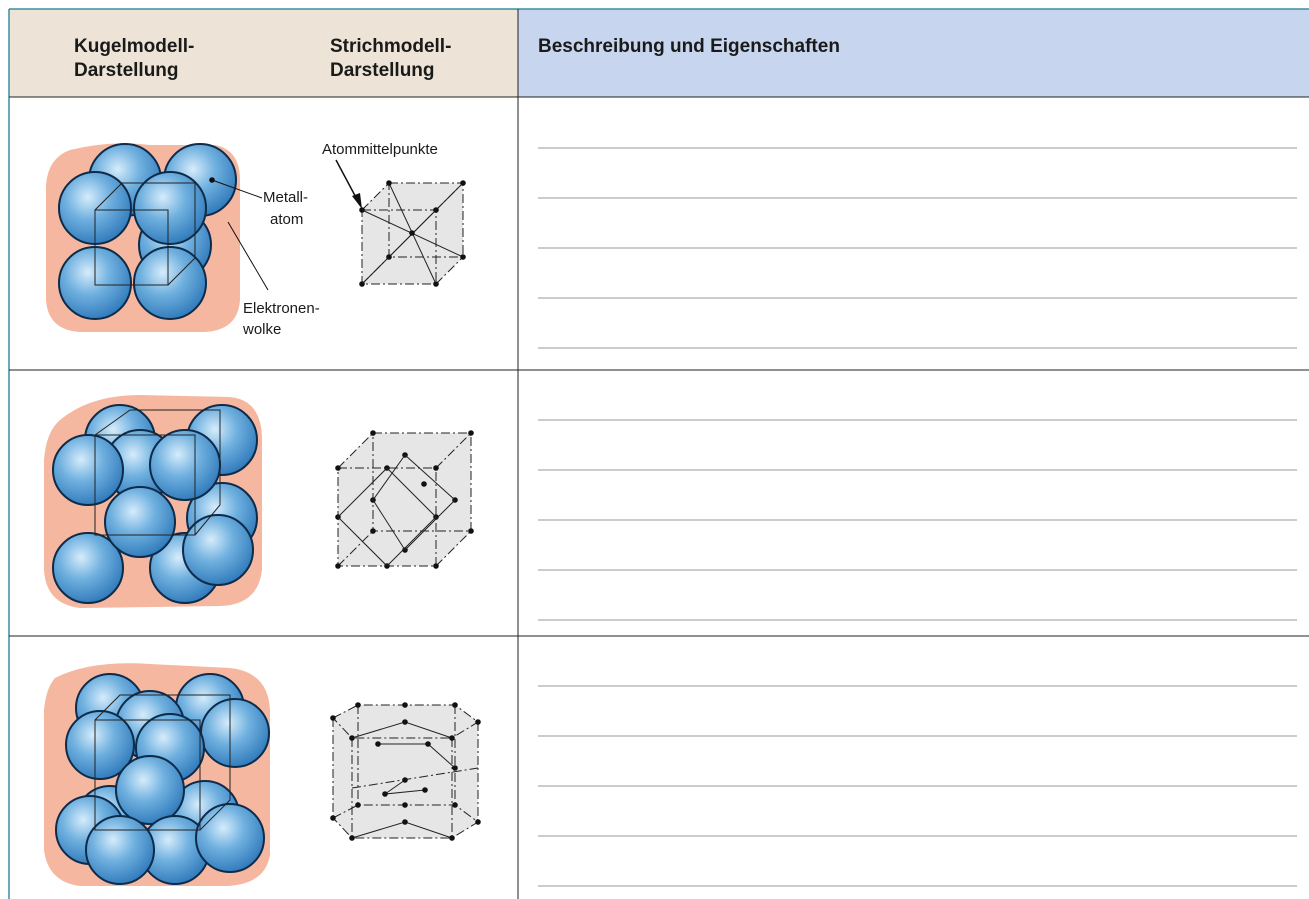  Describe the element at coordinates (380, 149) in the screenshot. I see `label: Atommittelpunkte` at that location.